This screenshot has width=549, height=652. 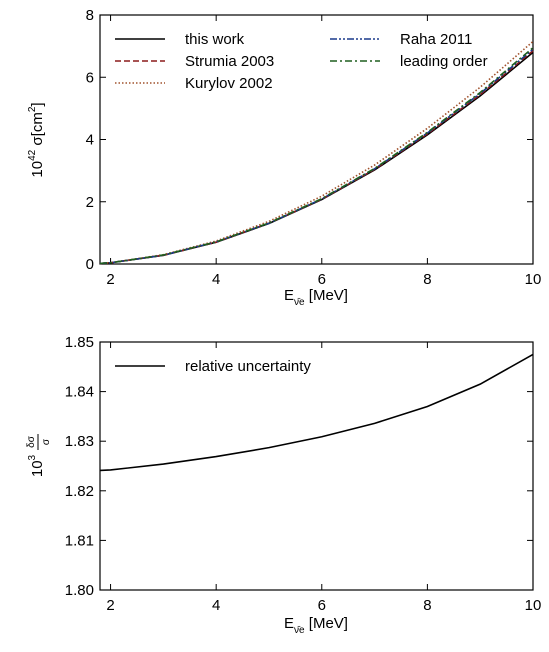 I want to click on y-tick-label: 1.83, so click(x=79, y=441).